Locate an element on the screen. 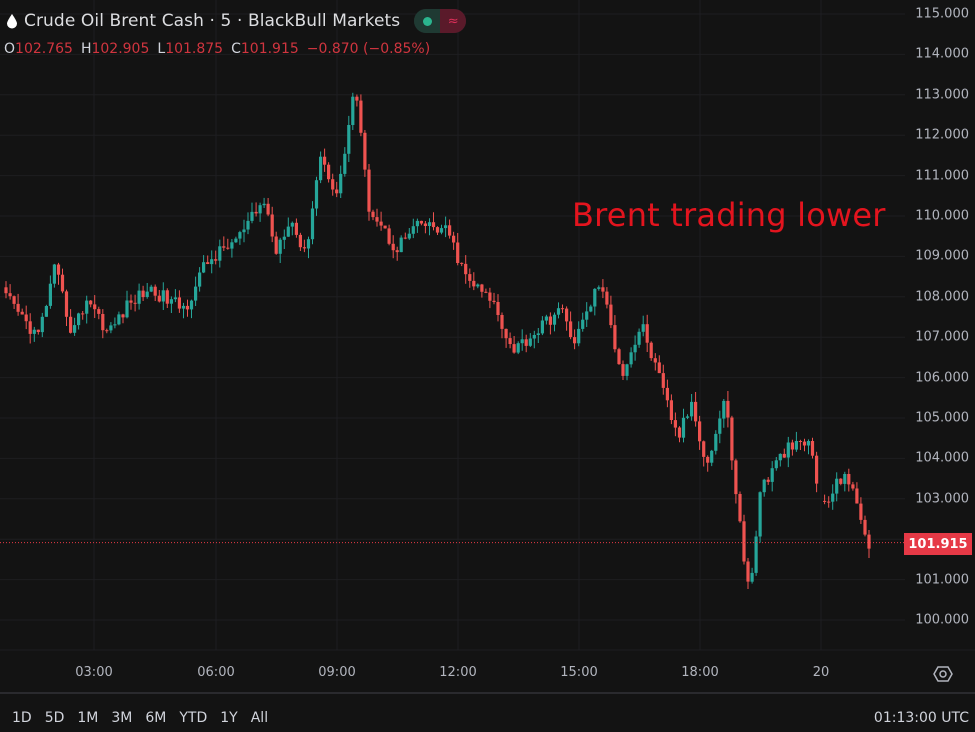  low-label: L is located at coordinates (161, 49).